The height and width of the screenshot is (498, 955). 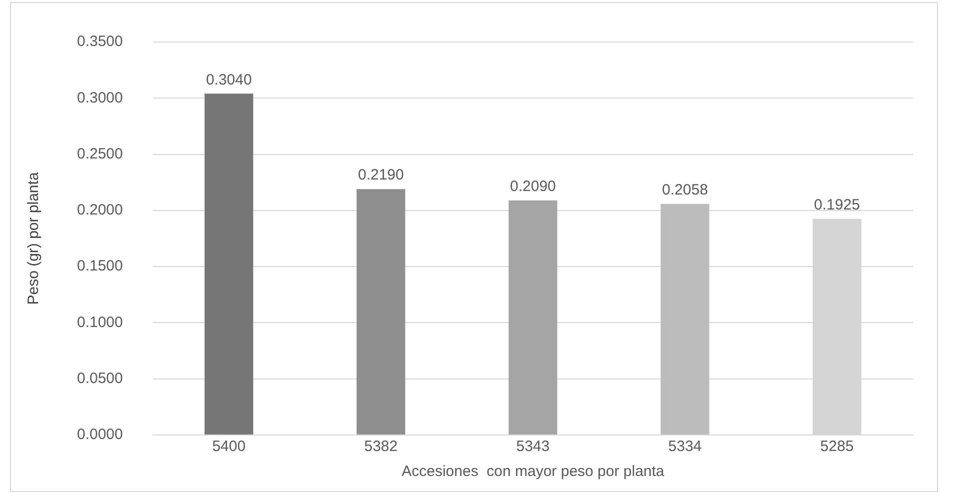 What do you see at coordinates (837, 447) in the screenshot?
I see `x-tick-label: 5285` at bounding box center [837, 447].